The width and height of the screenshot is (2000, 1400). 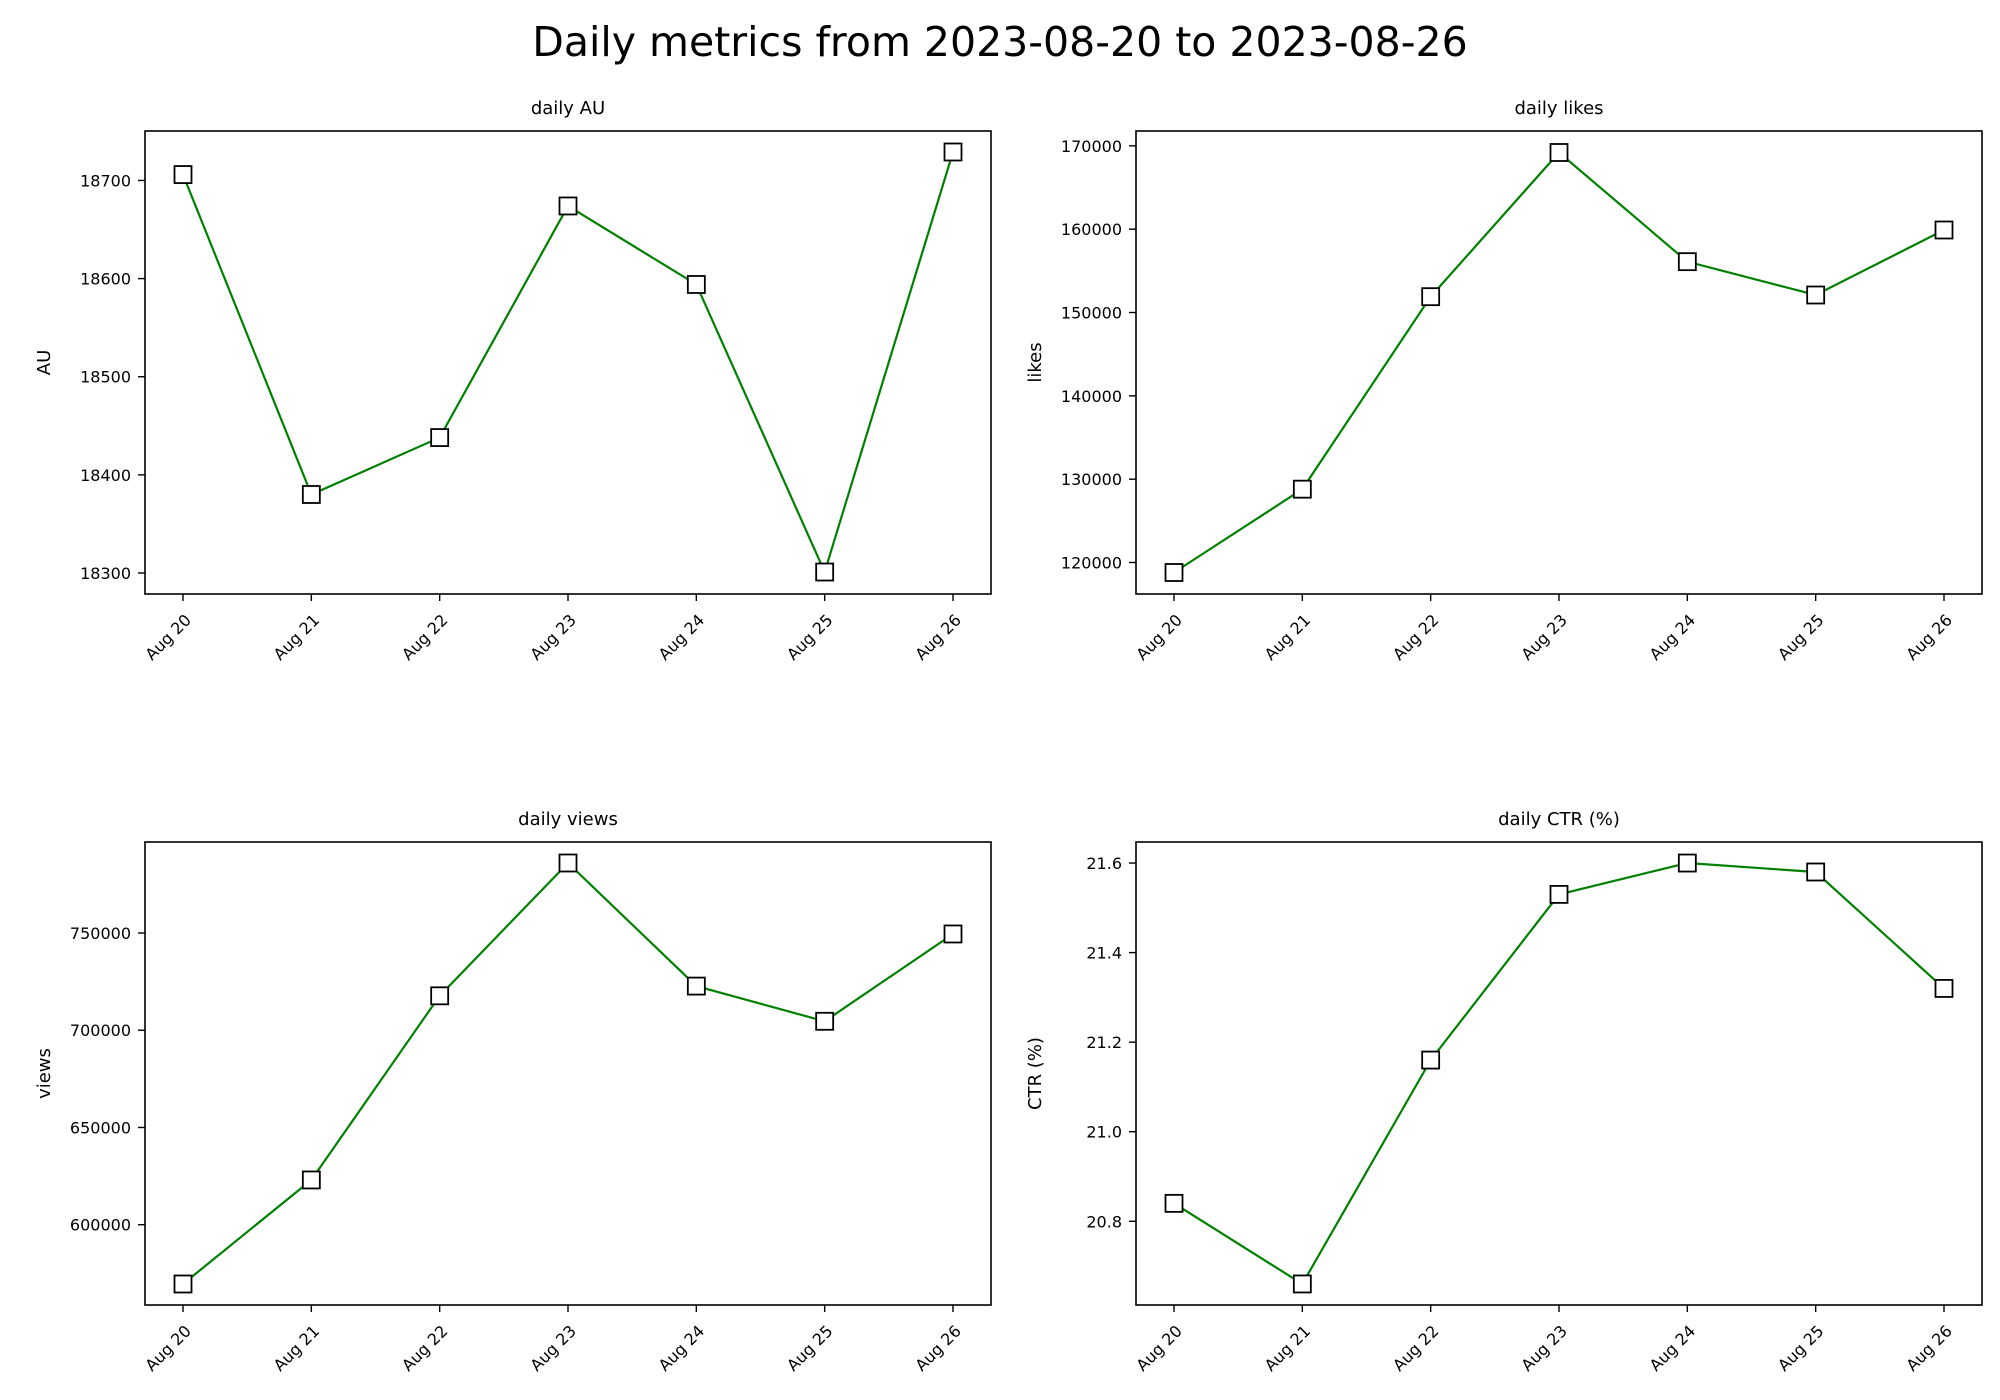 What do you see at coordinates (1104, 863) in the screenshot?
I see `y-tick-label: 21.6` at bounding box center [1104, 863].